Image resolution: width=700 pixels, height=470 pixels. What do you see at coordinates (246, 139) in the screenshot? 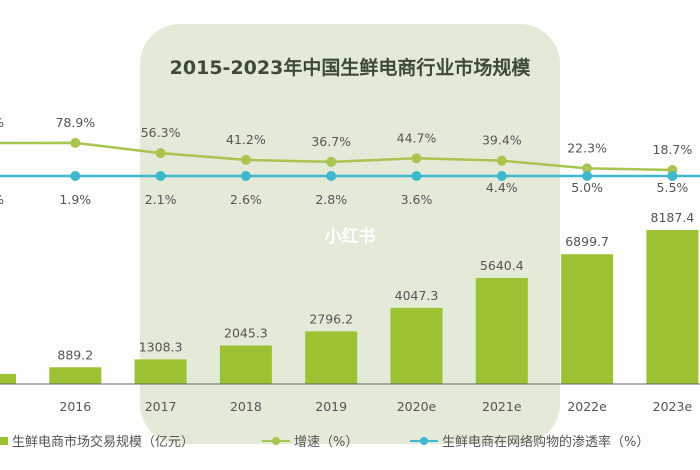
I see `growth-value-label: 41.2%` at bounding box center [246, 139].